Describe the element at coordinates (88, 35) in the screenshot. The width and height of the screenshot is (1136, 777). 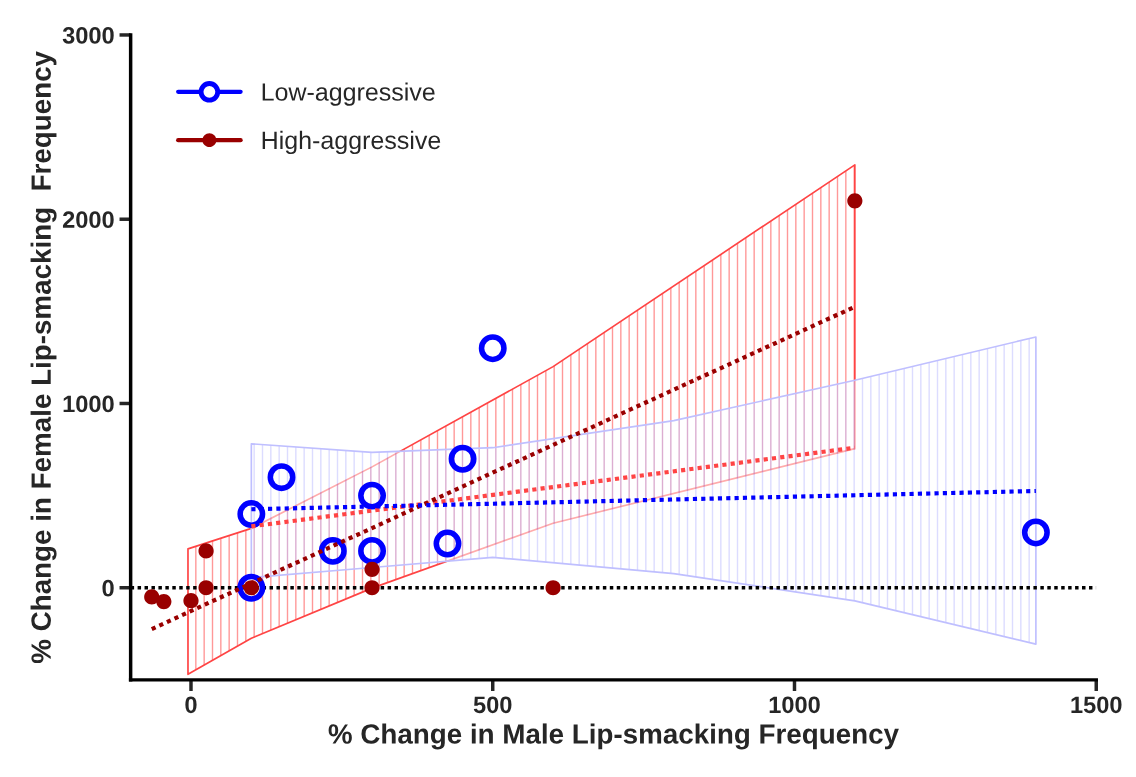
I see `y-tick-label: 3000` at that location.